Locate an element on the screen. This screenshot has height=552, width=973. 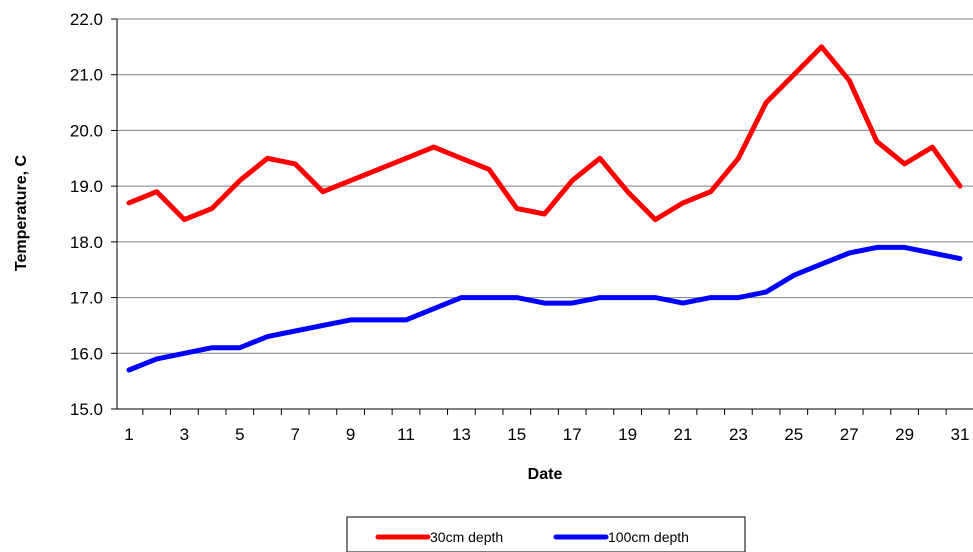
x-tick-label-15: 31 is located at coordinates (960, 434).